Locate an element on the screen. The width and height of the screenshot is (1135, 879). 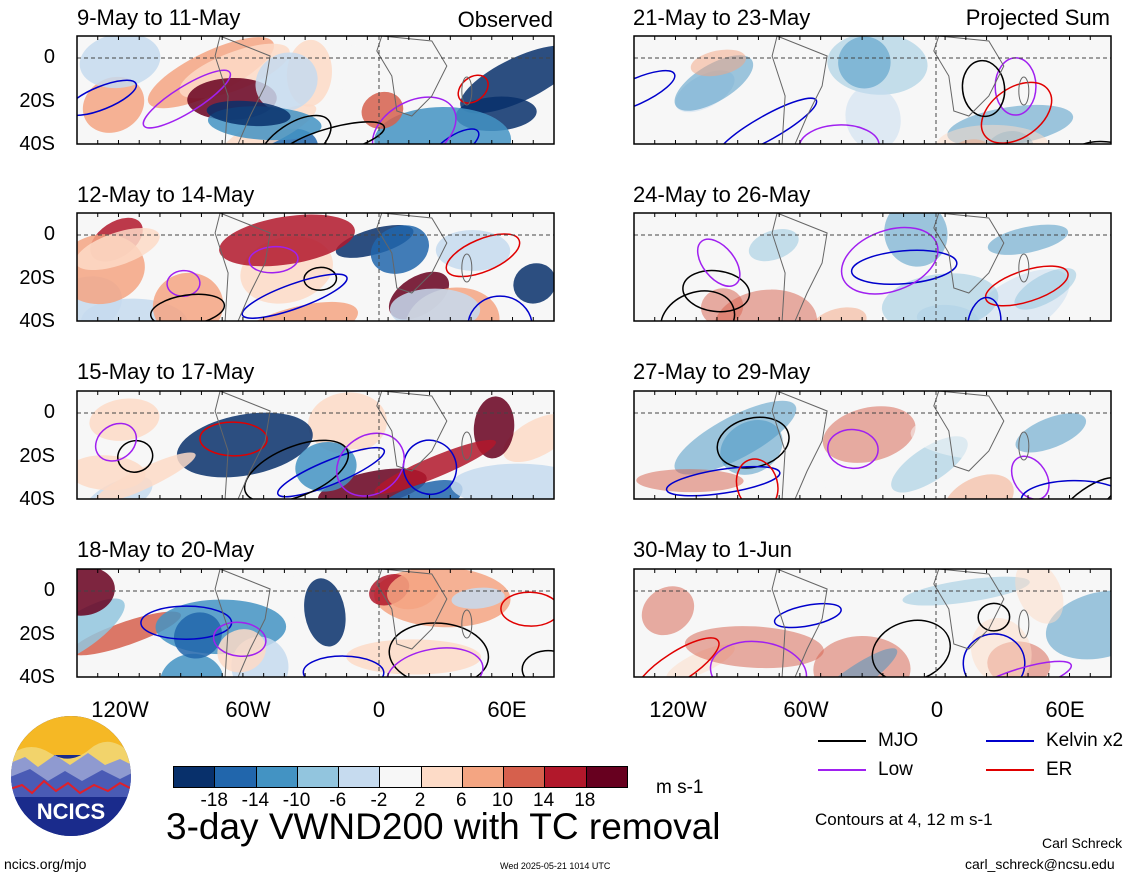
colorbar-tick: 18 is located at coordinates (585, 800).